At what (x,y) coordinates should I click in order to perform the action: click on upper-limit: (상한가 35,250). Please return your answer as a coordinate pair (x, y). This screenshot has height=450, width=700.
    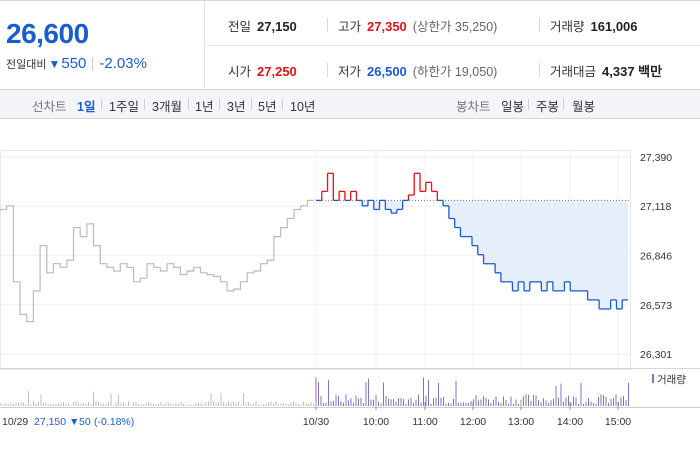
    Looking at the image, I should click on (455, 27).